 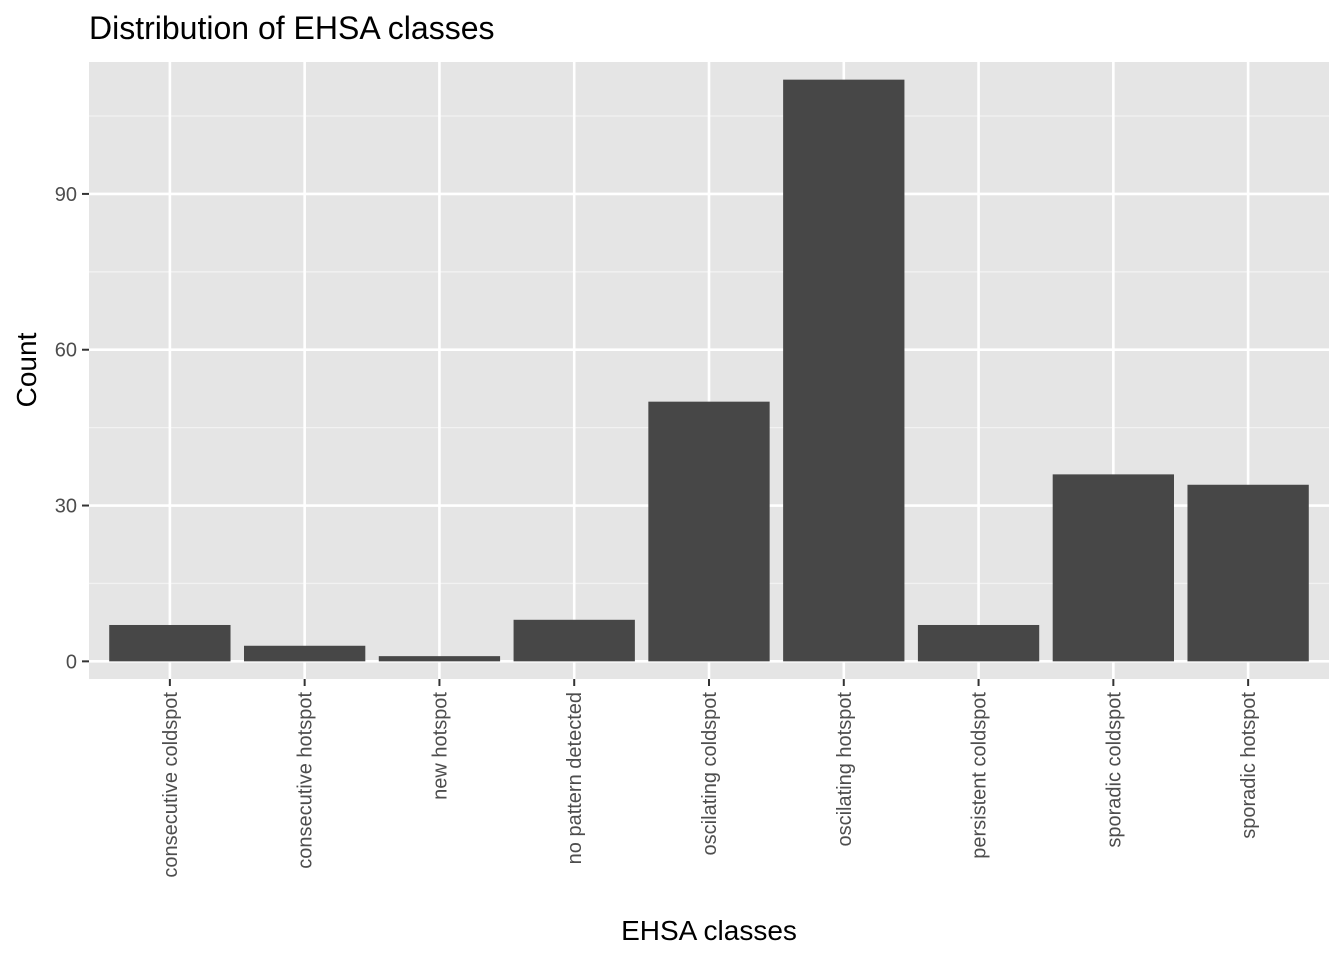 I want to click on bar-sporadic-coldspot, so click(x=1113, y=567).